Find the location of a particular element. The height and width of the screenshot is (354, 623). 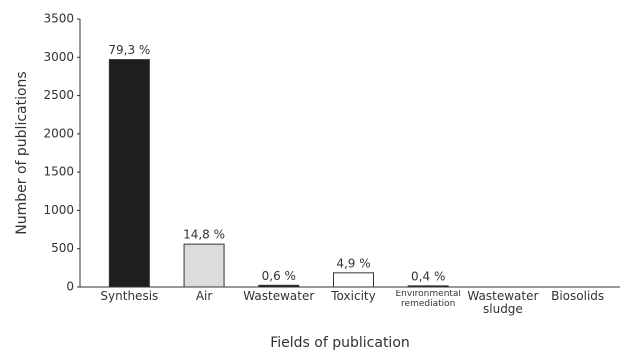

y-tick-label: 0 is located at coordinates (70, 287).